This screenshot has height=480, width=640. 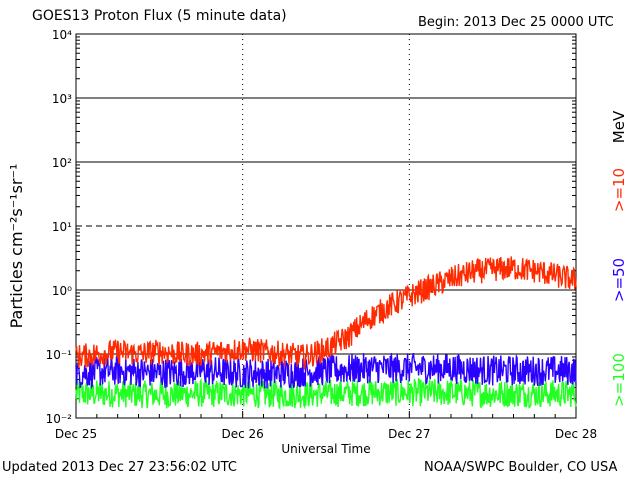 What do you see at coordinates (521, 467) in the screenshot?
I see `footer-source: NOAA/SWPC Boulder, CO USA` at bounding box center [521, 467].